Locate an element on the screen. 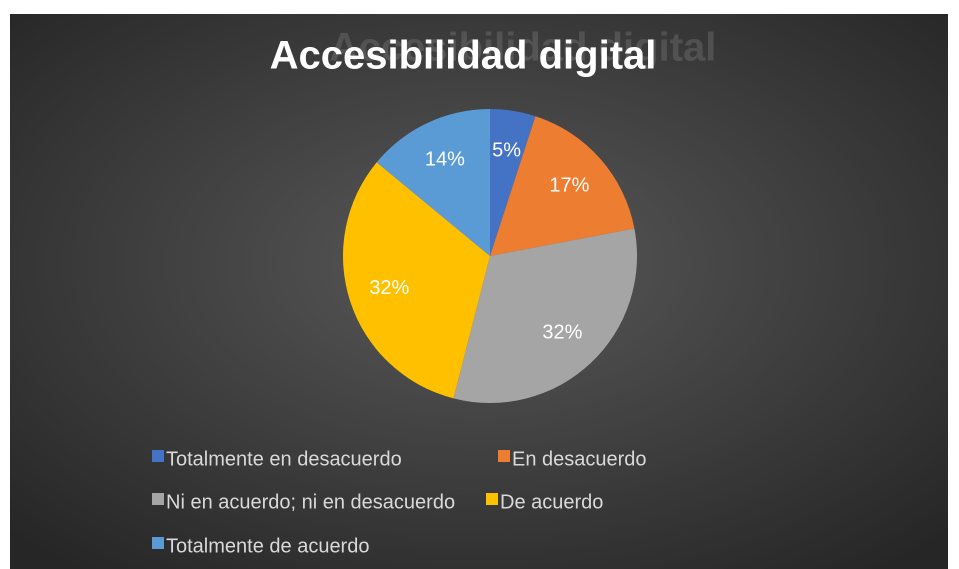 The width and height of the screenshot is (959, 569). slice-label: 14% is located at coordinates (445, 160).